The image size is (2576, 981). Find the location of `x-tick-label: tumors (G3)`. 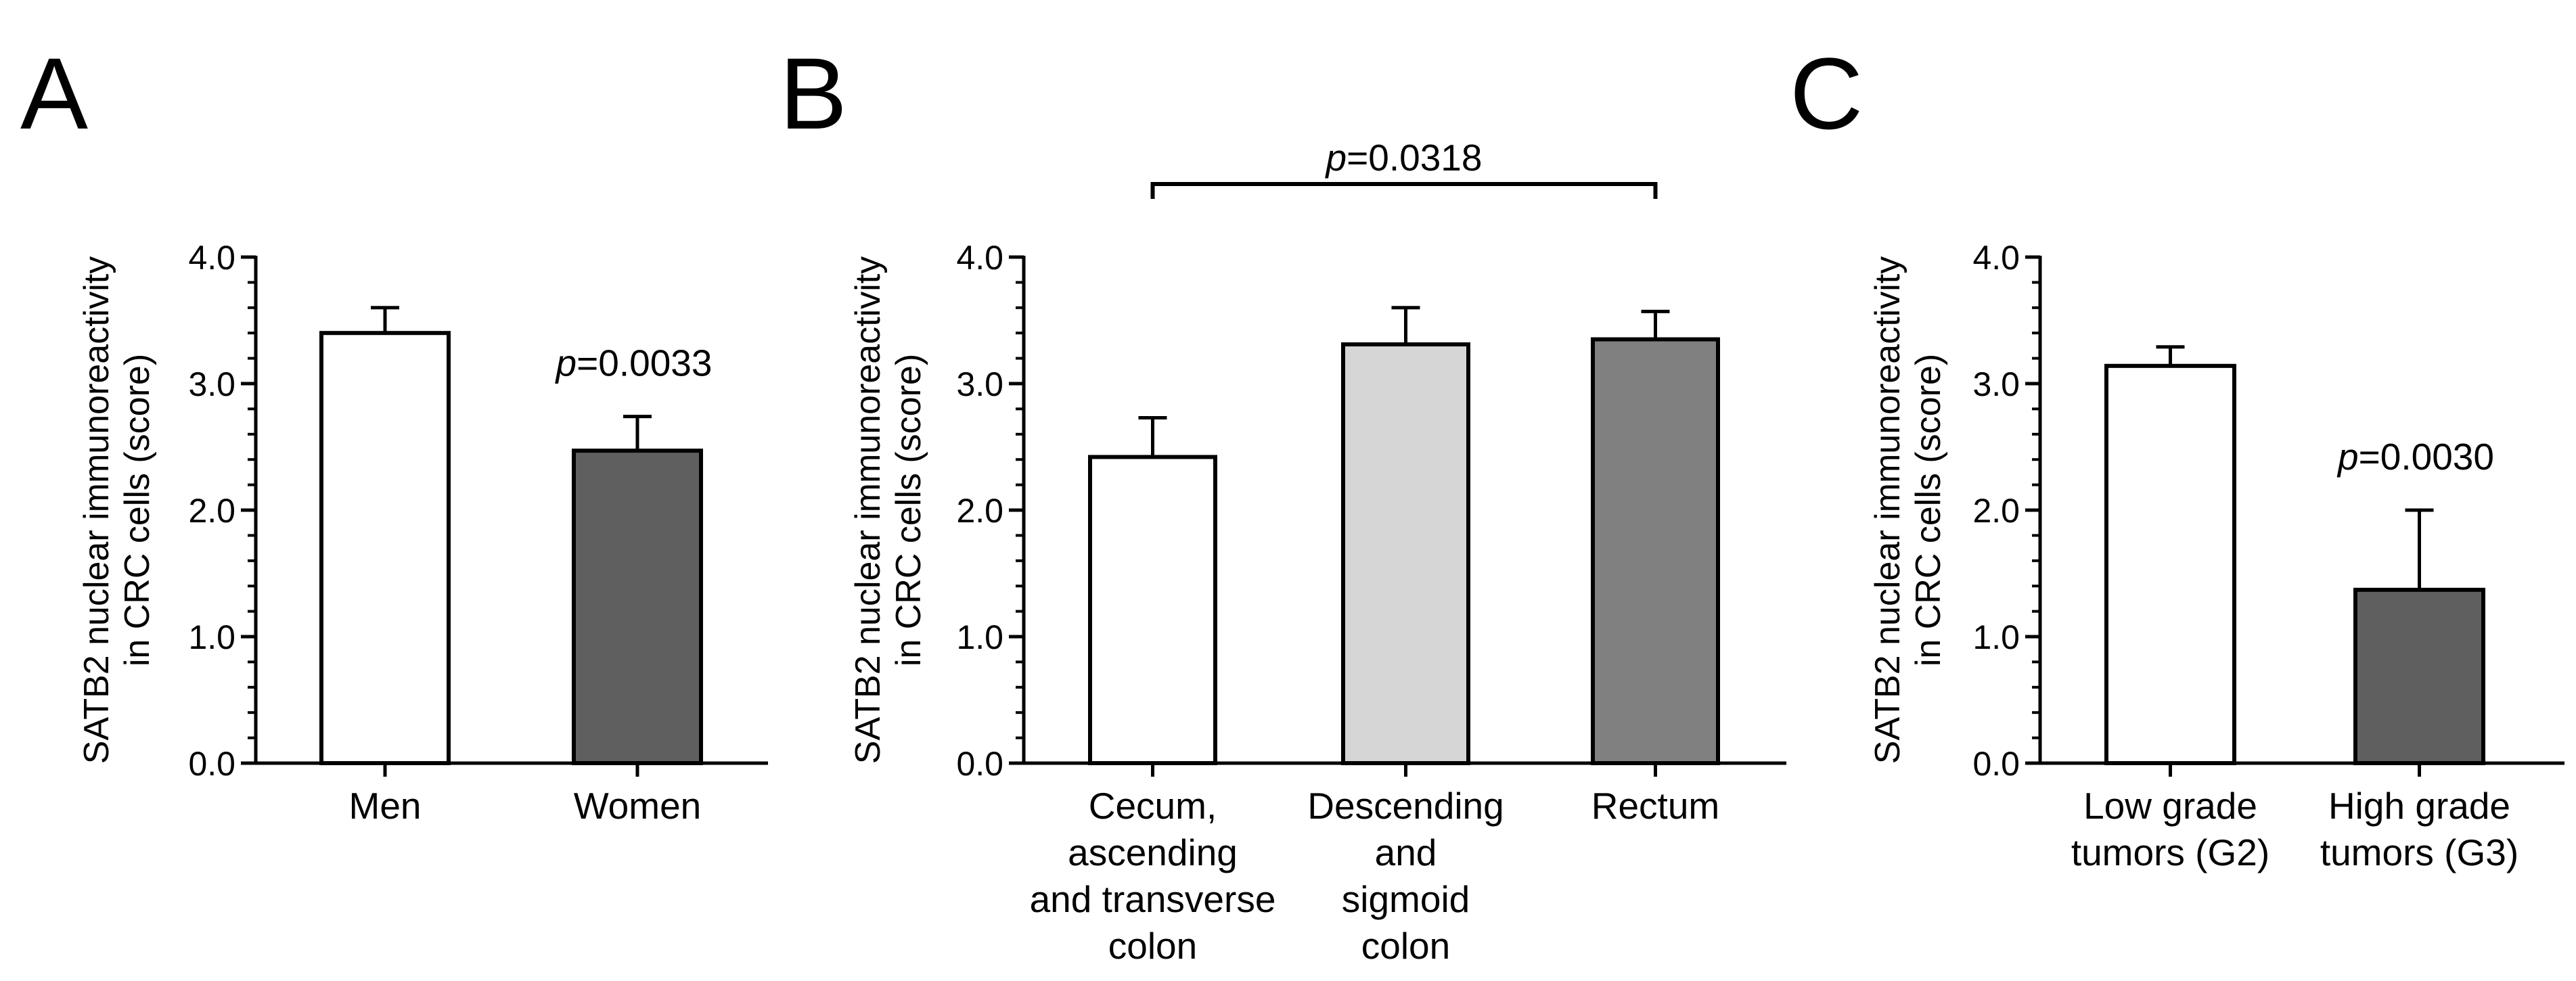

x-tick-label: tumors (G3) is located at coordinates (2419, 852).